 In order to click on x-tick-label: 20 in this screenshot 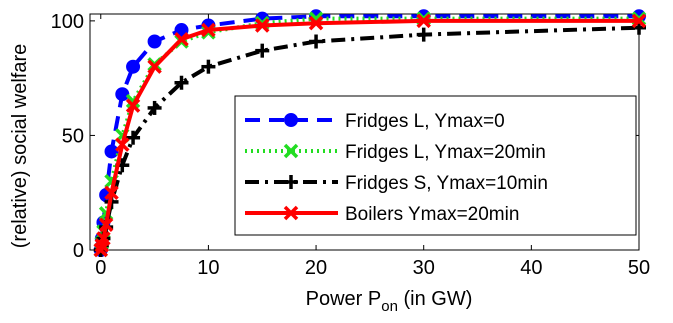, I will do `click(316, 268)`.